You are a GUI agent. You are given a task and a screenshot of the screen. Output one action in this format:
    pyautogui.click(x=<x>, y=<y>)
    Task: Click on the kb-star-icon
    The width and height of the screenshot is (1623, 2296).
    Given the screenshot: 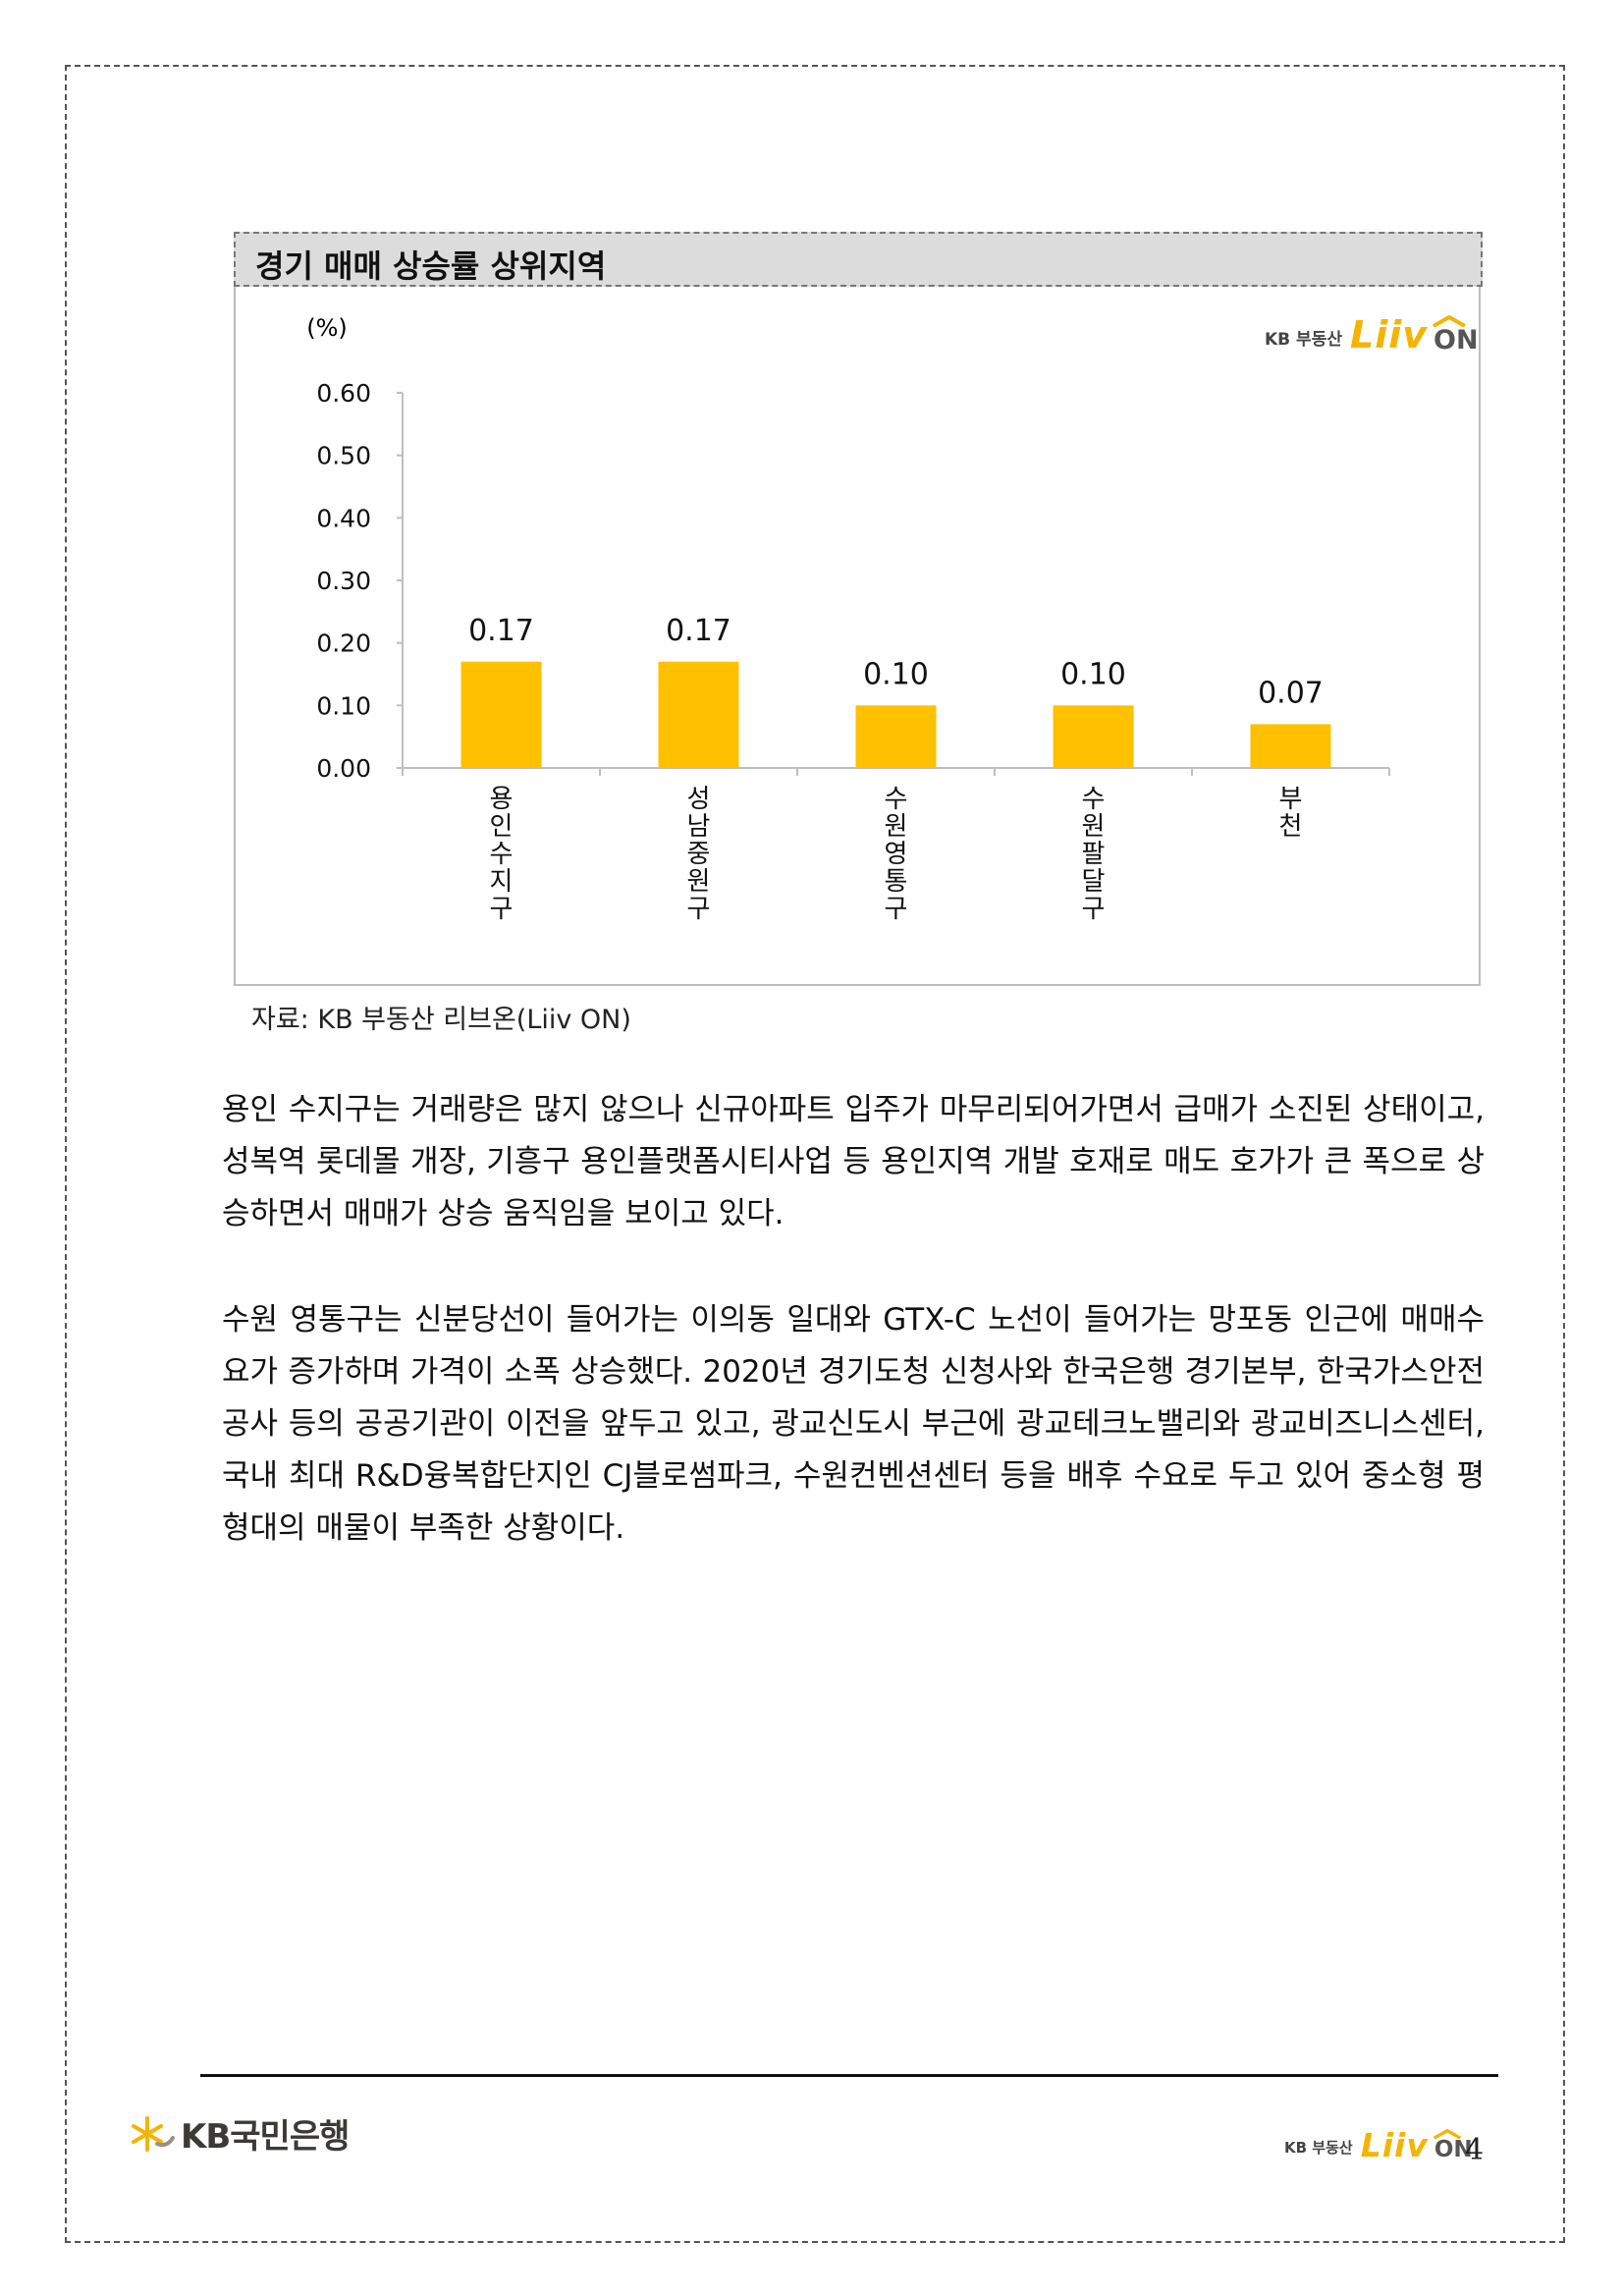 What is the action you would take?
    pyautogui.click(x=153, y=2133)
    